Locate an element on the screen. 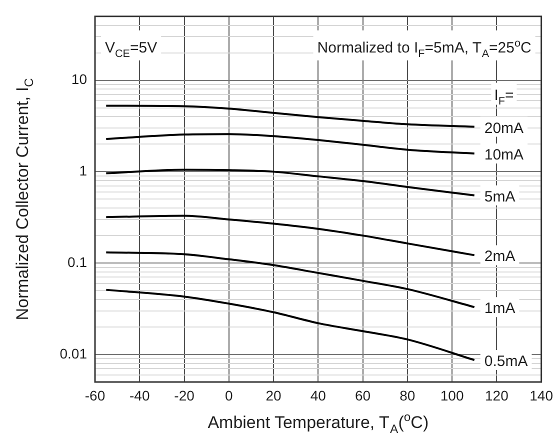 The height and width of the screenshot is (446, 559). series-label: 10mA is located at coordinates (504, 155).